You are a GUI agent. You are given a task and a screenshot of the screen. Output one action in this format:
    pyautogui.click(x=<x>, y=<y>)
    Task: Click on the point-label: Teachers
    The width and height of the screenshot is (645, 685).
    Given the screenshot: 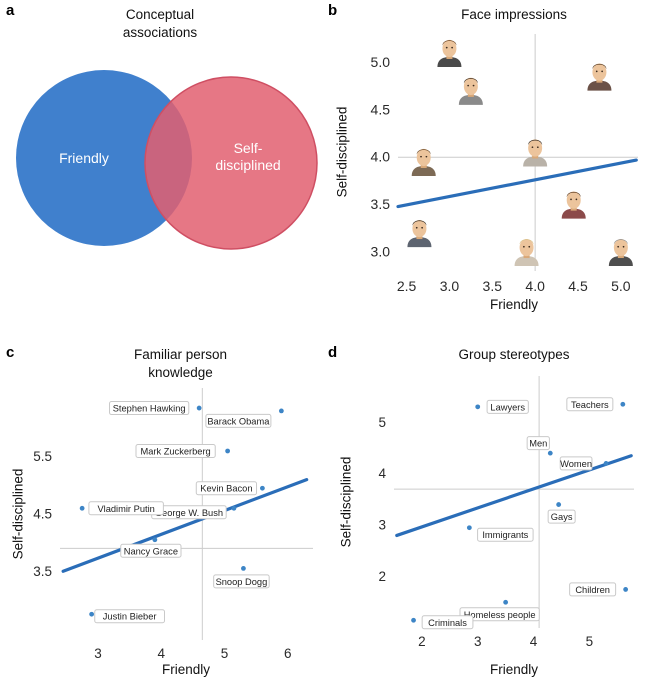 What is the action you would take?
    pyautogui.click(x=590, y=405)
    